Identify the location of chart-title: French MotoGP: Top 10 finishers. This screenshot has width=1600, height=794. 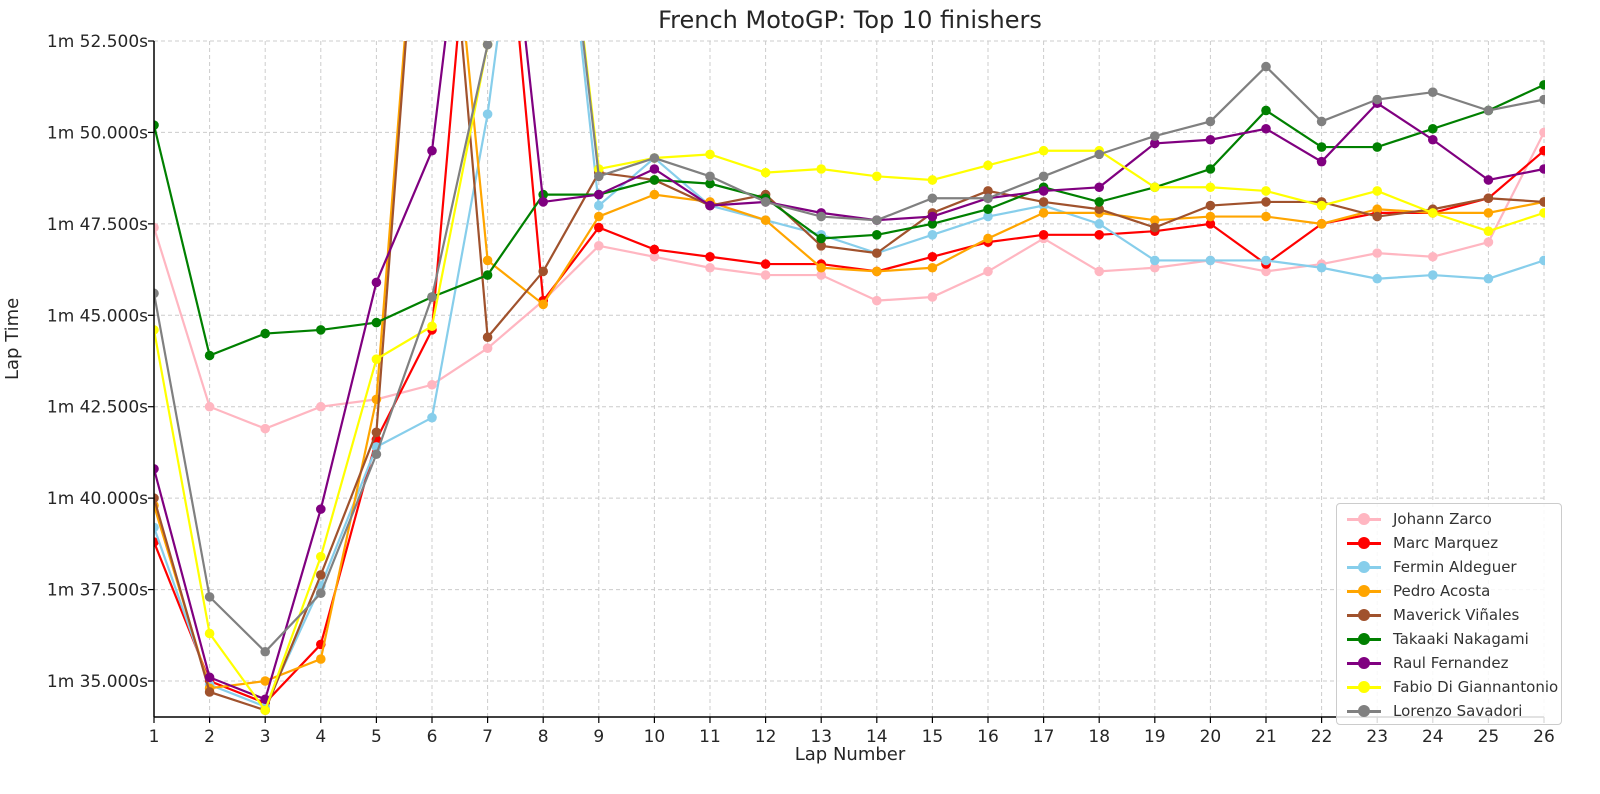
(850, 20).